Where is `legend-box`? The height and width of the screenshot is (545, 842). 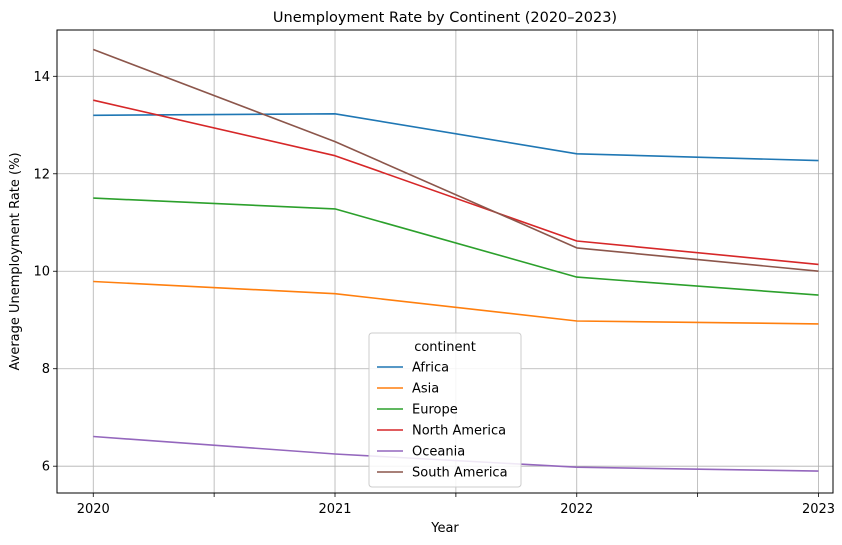 legend-box is located at coordinates (445, 410).